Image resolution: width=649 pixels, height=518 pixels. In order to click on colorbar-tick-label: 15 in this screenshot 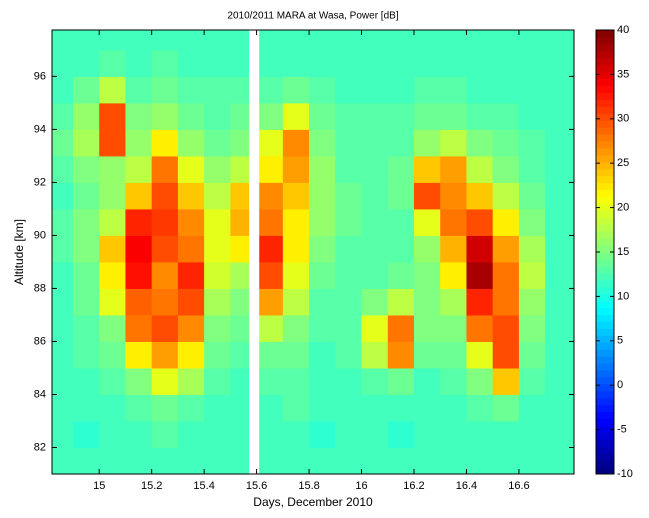, I will do `click(623, 252)`.